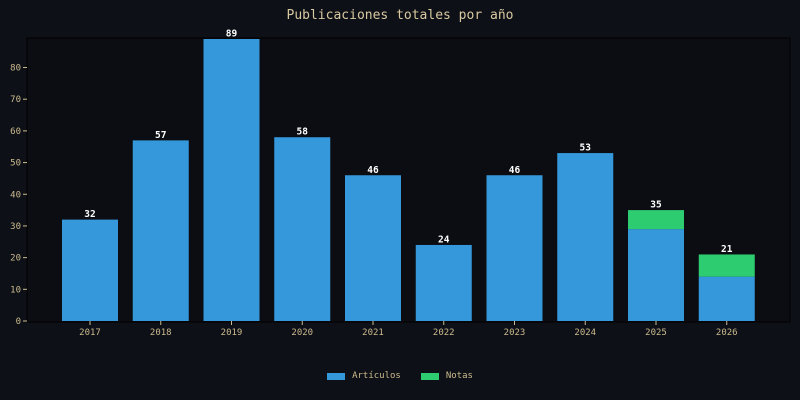 This screenshot has width=800, height=400. What do you see at coordinates (400, 15) in the screenshot?
I see `chart-title: Publicaciones totales por año` at bounding box center [400, 15].